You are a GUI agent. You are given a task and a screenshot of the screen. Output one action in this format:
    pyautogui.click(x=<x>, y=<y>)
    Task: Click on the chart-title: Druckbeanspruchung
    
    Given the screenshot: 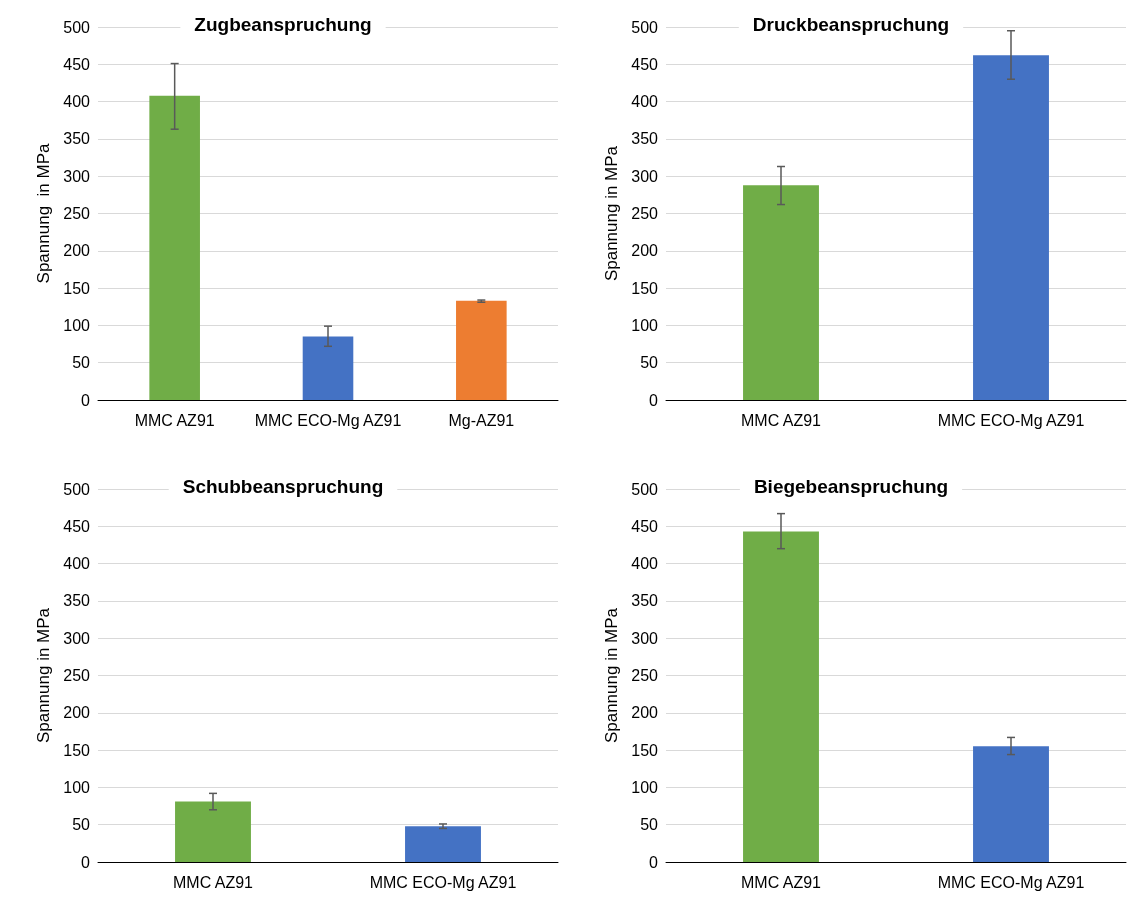 What is the action you would take?
    pyautogui.click(x=851, y=24)
    